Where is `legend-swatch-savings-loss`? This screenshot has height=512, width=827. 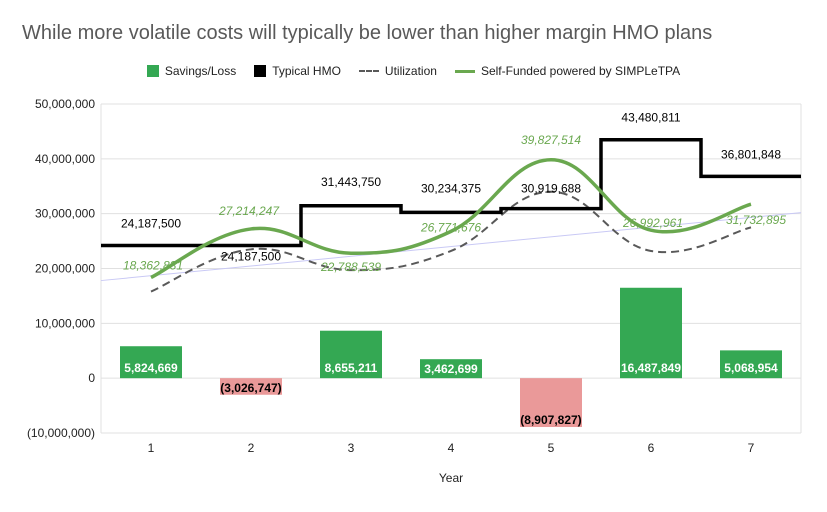
legend-swatch-savings-loss is located at coordinates (152, 71).